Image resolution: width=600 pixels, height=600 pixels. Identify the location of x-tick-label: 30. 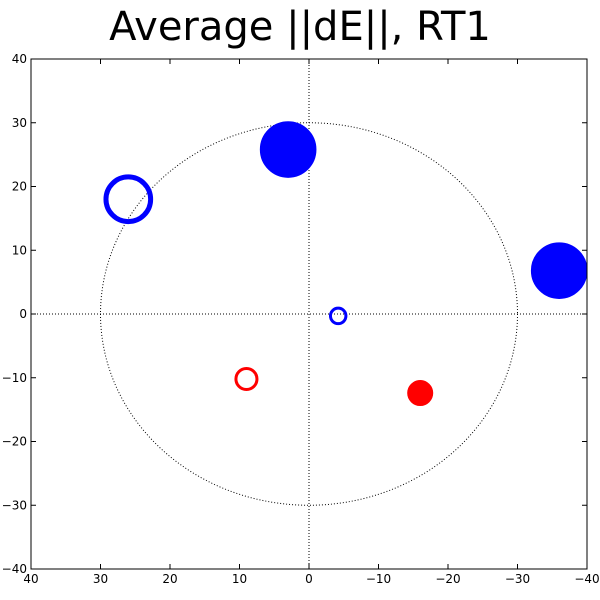
(100, 579).